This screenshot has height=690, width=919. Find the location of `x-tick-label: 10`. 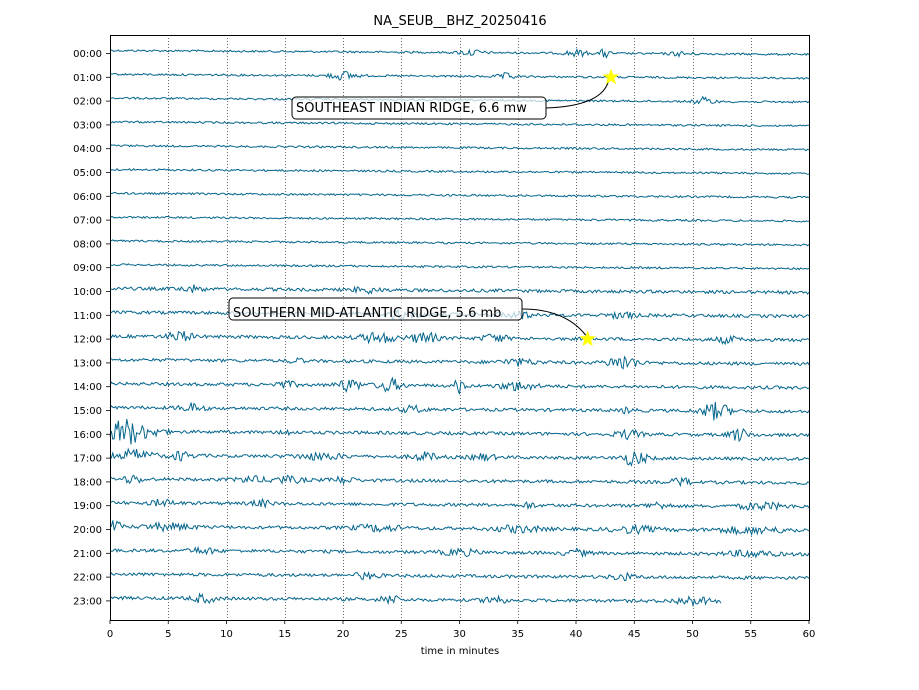

x-tick-label: 10 is located at coordinates (226, 634).